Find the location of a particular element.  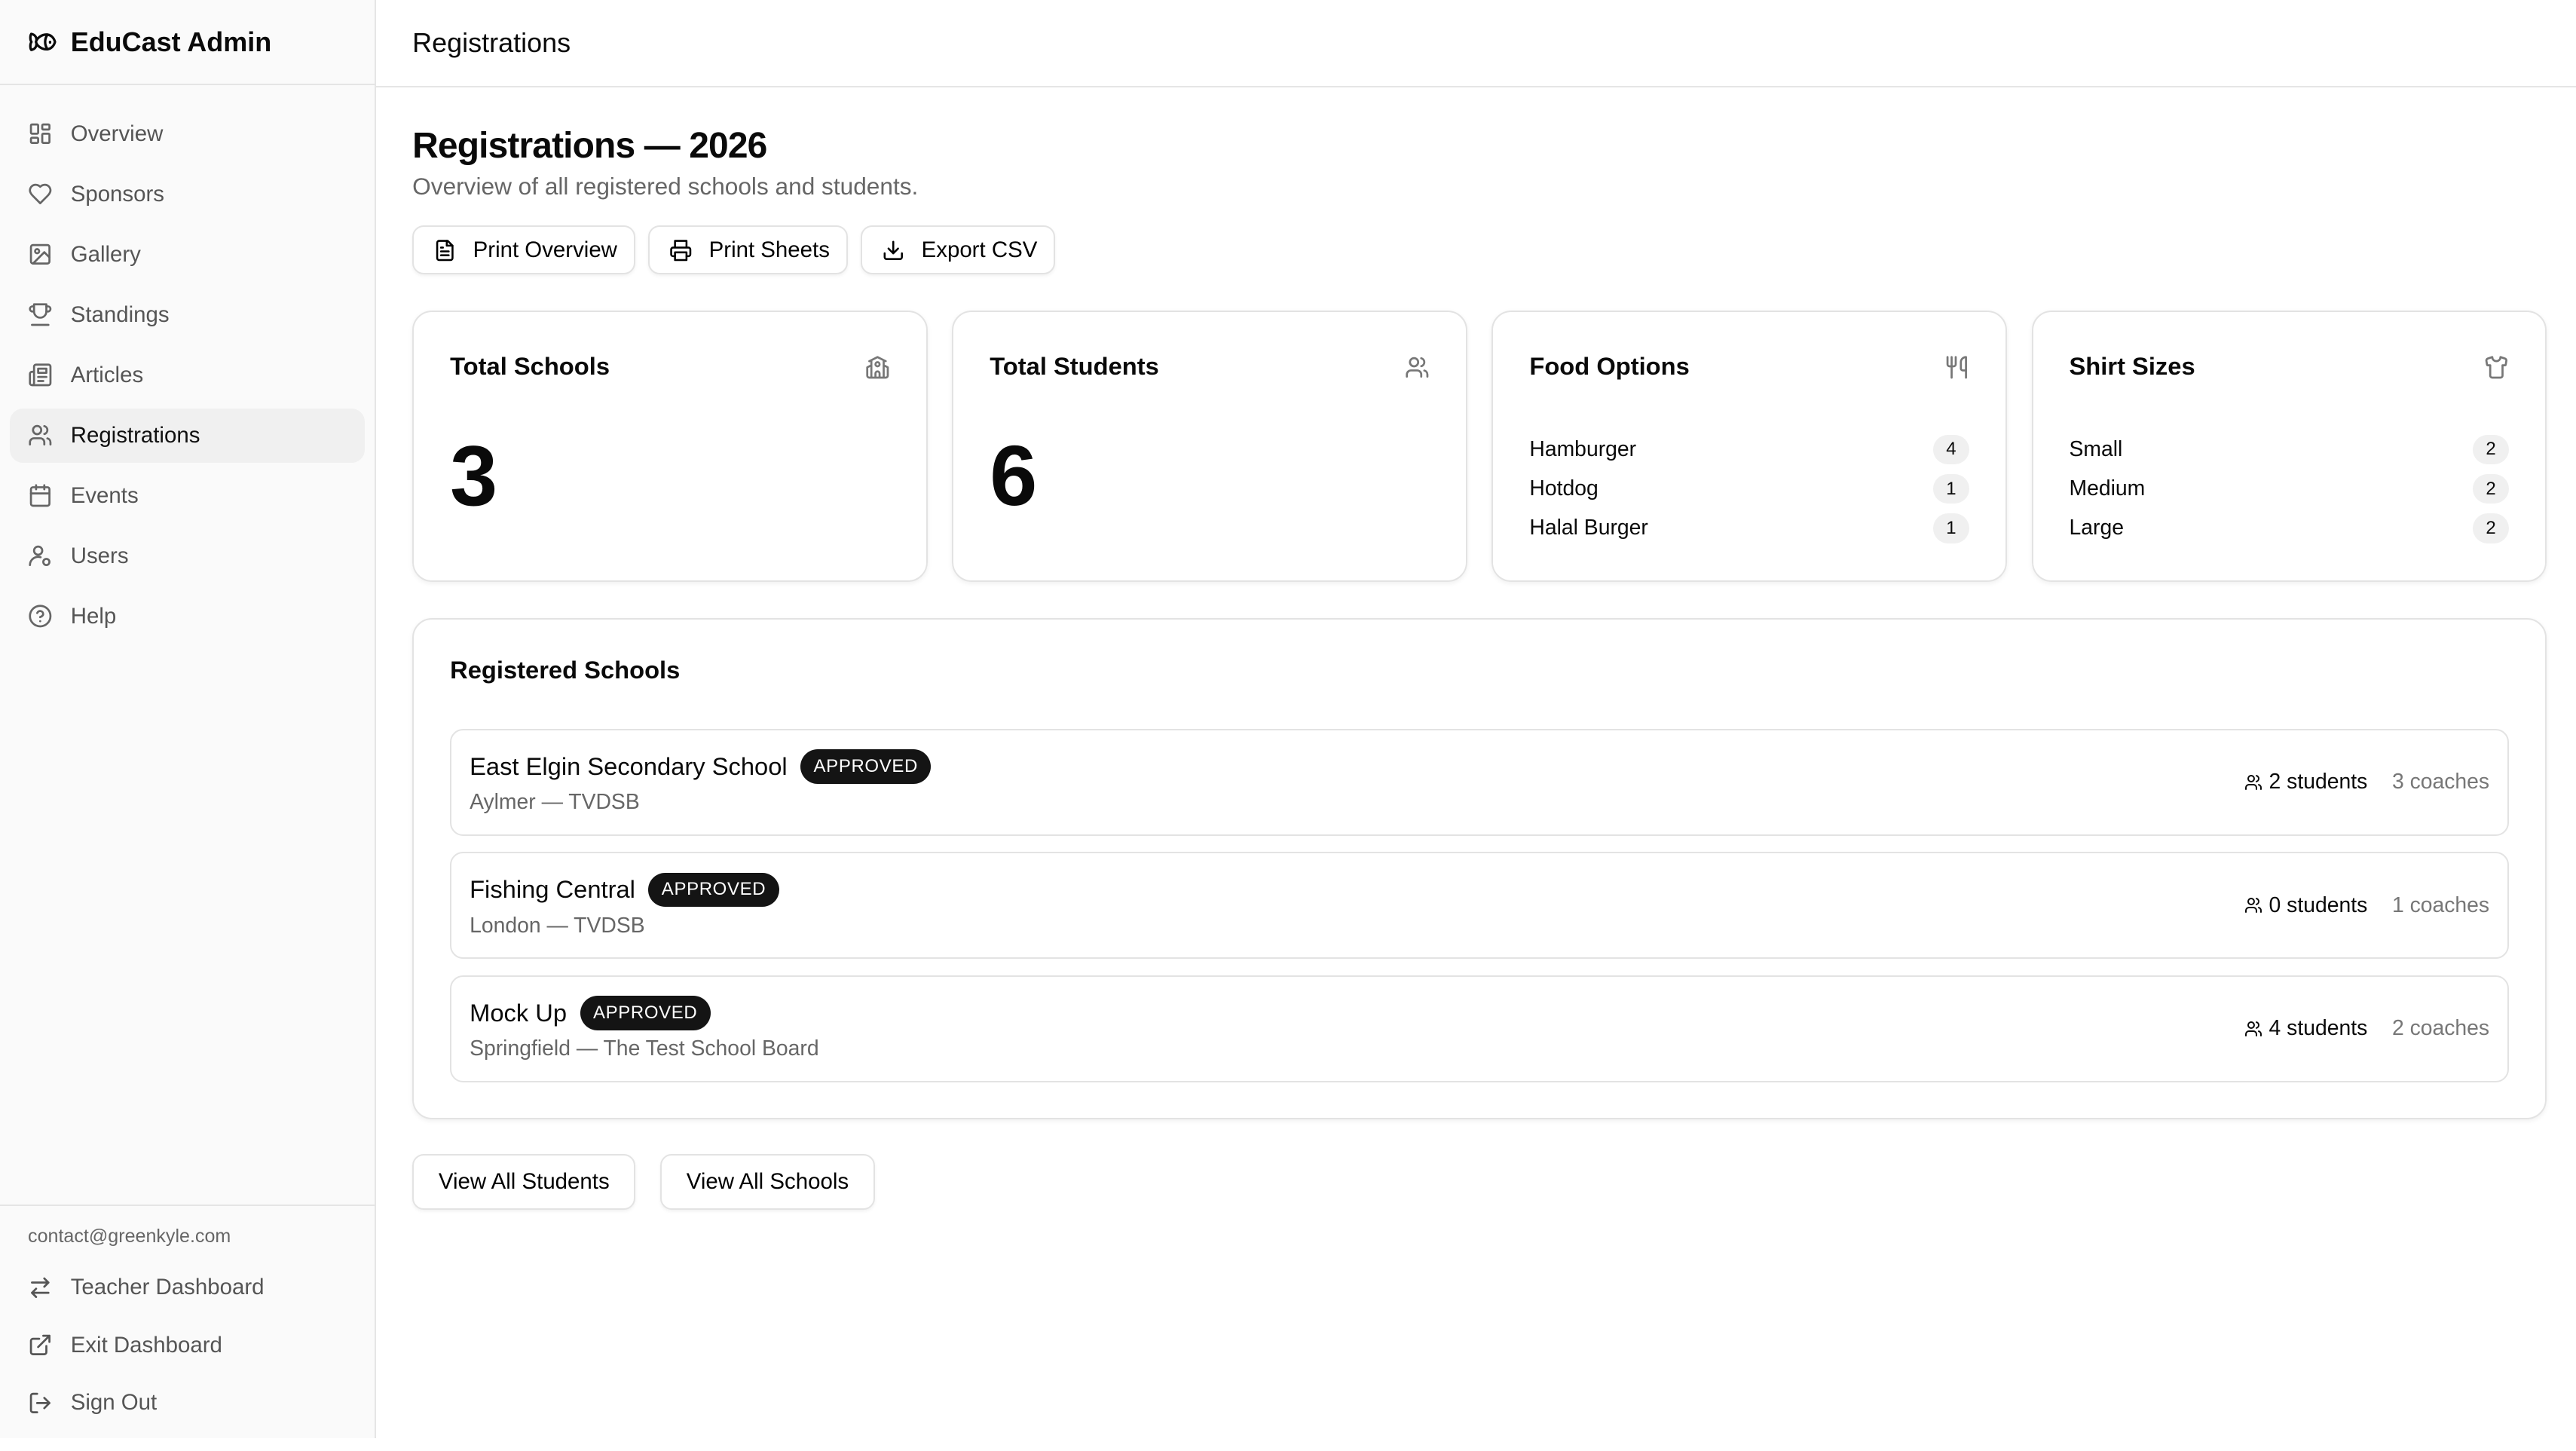

image-icon is located at coordinates (40, 254).